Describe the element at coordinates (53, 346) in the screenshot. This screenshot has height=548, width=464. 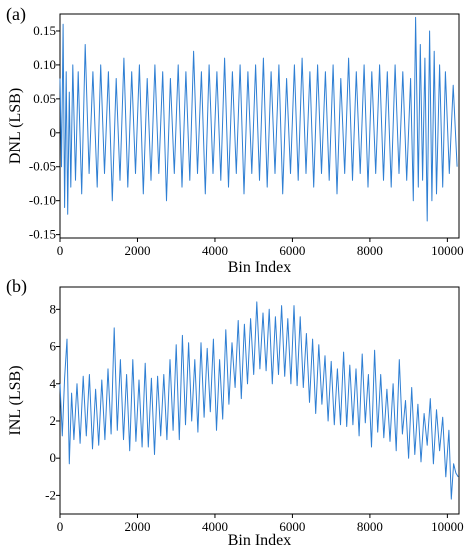
I see `y-tick-label: 6` at that location.